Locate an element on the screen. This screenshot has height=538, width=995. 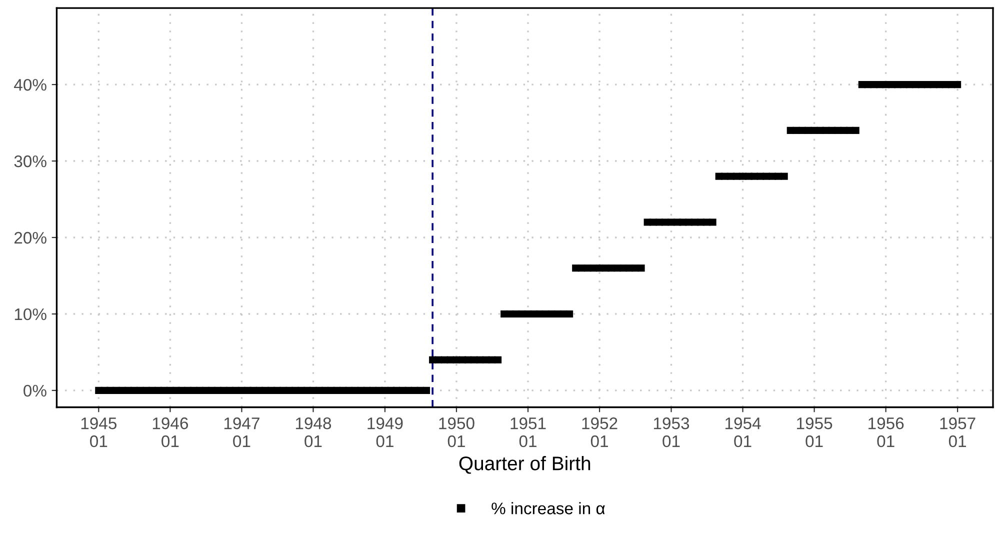
x-tick-label: 1945 01 is located at coordinates (98, 432).